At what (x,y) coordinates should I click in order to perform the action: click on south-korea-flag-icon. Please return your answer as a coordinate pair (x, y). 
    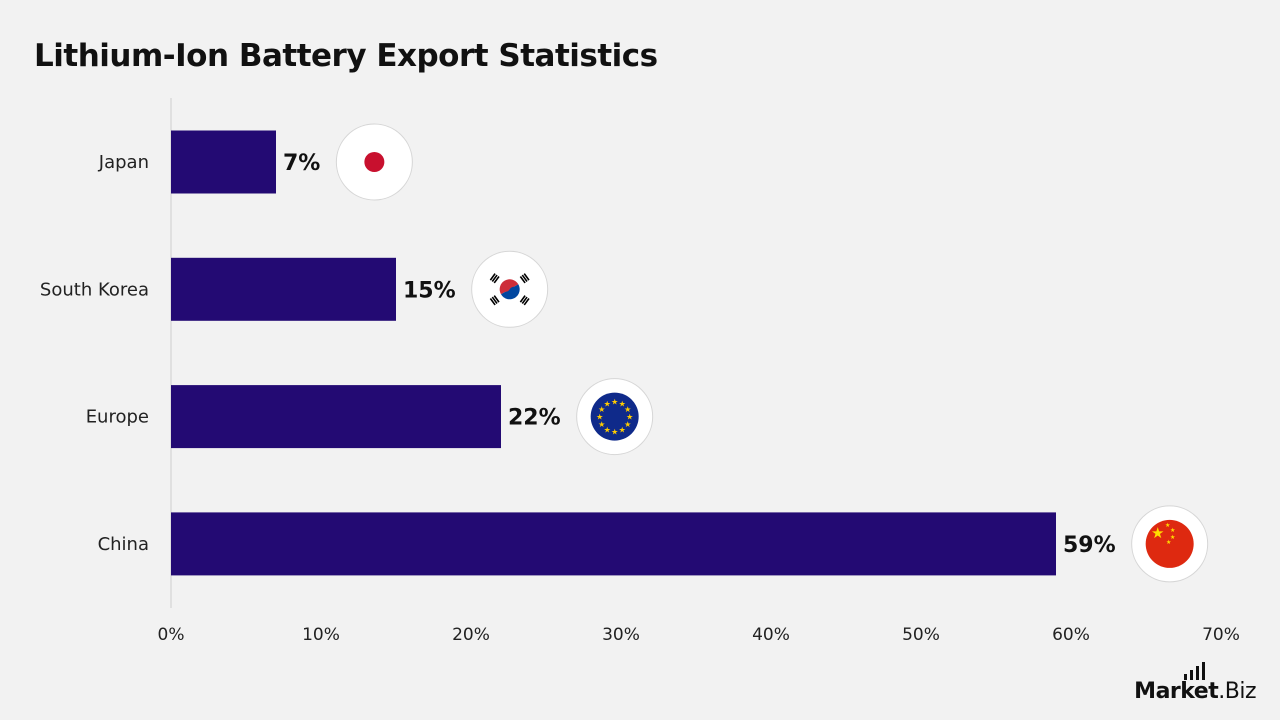
    Looking at the image, I should click on (510, 289).